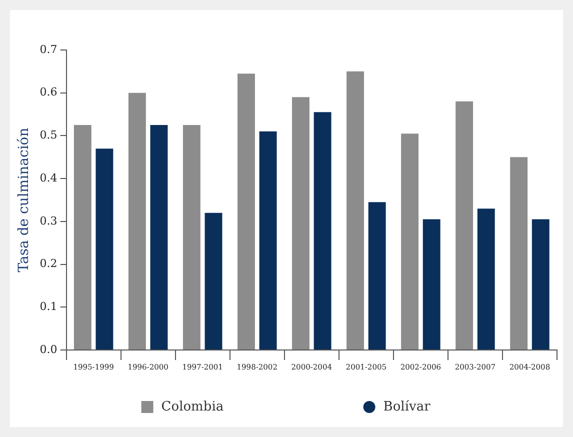  What do you see at coordinates (24, 200) in the screenshot?
I see `y-axis-title: Tasa de culminación` at bounding box center [24, 200].